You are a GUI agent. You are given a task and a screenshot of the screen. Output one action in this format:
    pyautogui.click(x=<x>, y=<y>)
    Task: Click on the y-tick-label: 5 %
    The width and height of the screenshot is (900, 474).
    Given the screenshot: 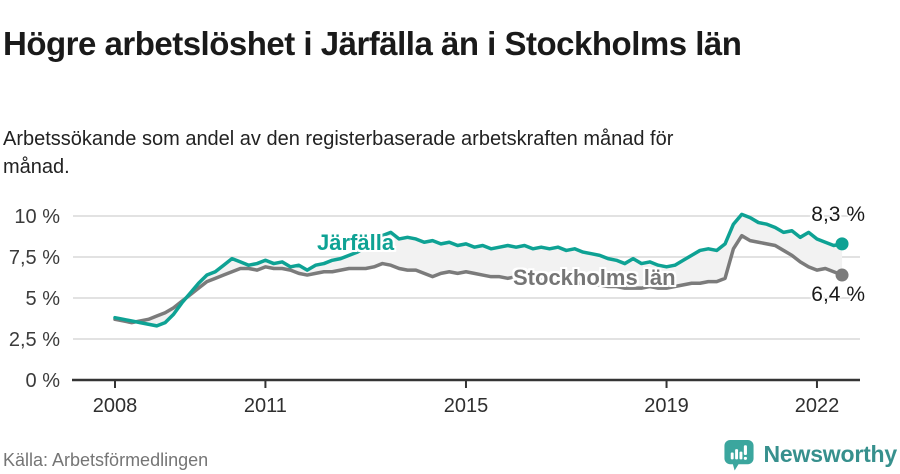 What is the action you would take?
    pyautogui.click(x=43, y=299)
    